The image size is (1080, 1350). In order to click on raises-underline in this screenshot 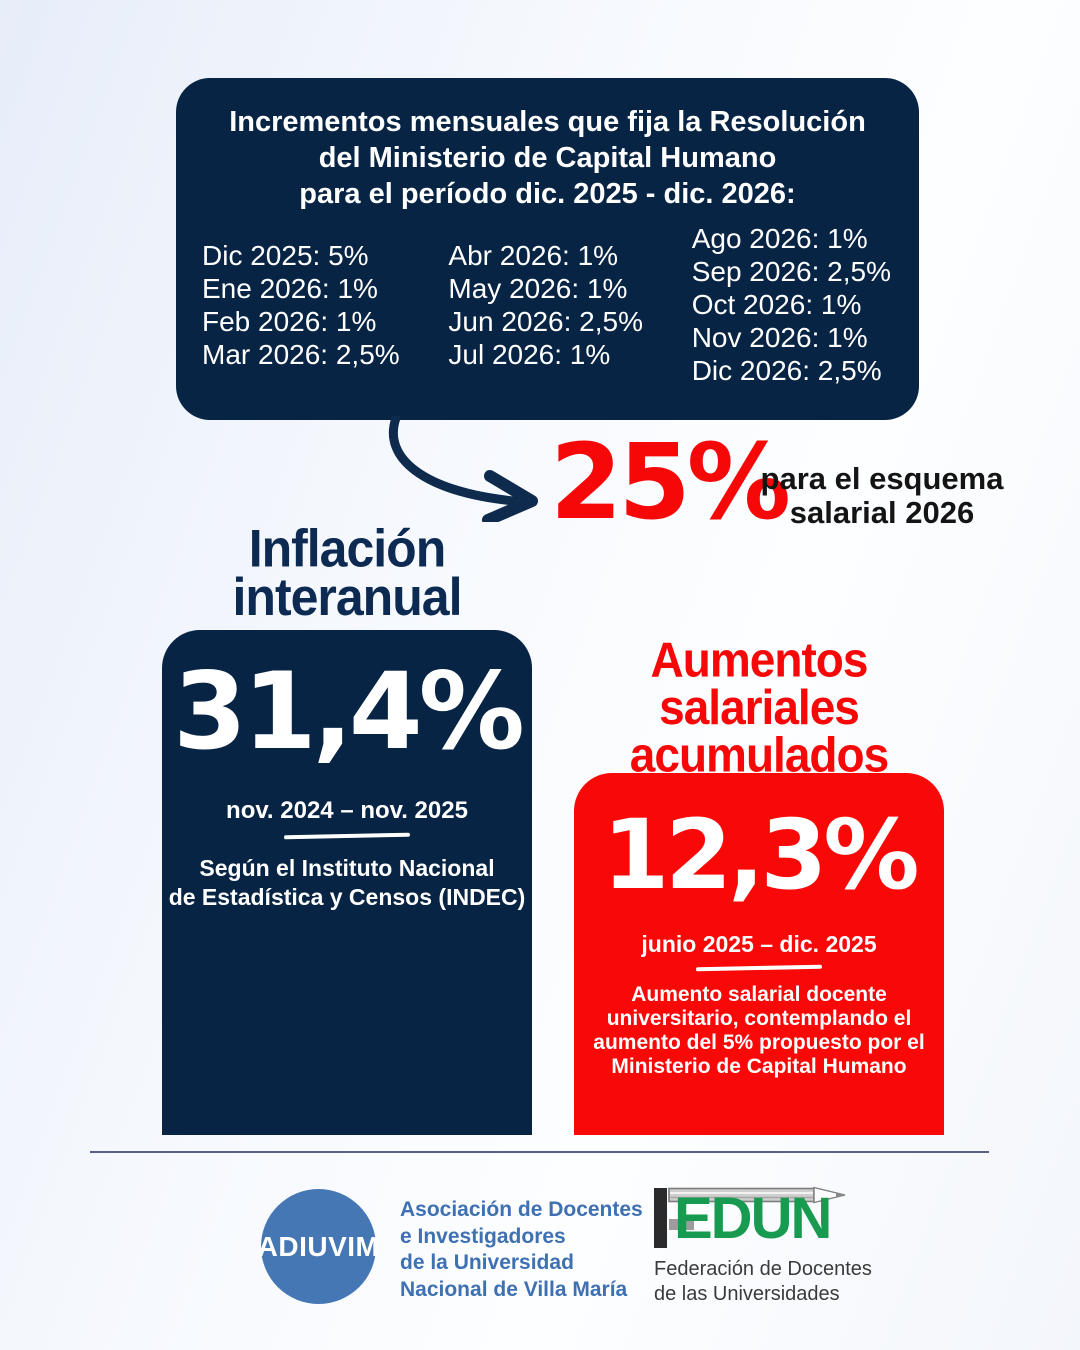, I will do `click(759, 968)`.